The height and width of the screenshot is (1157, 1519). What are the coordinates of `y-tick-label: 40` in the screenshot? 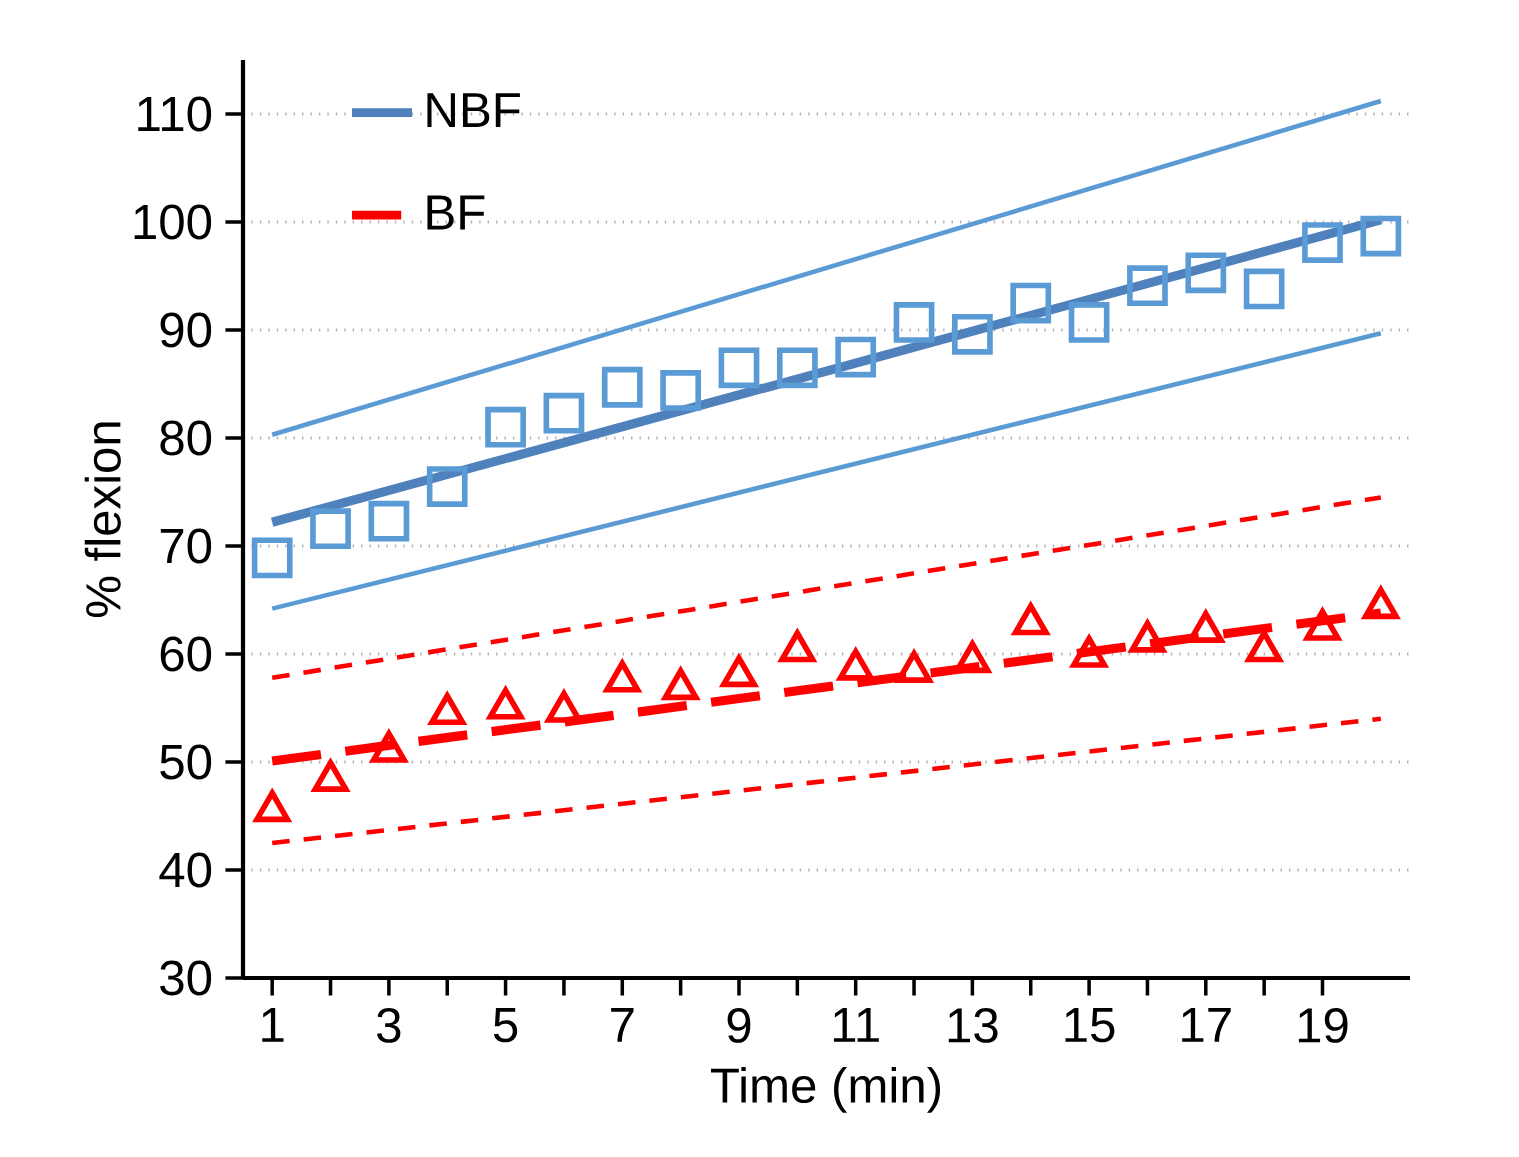 It's located at (185, 870).